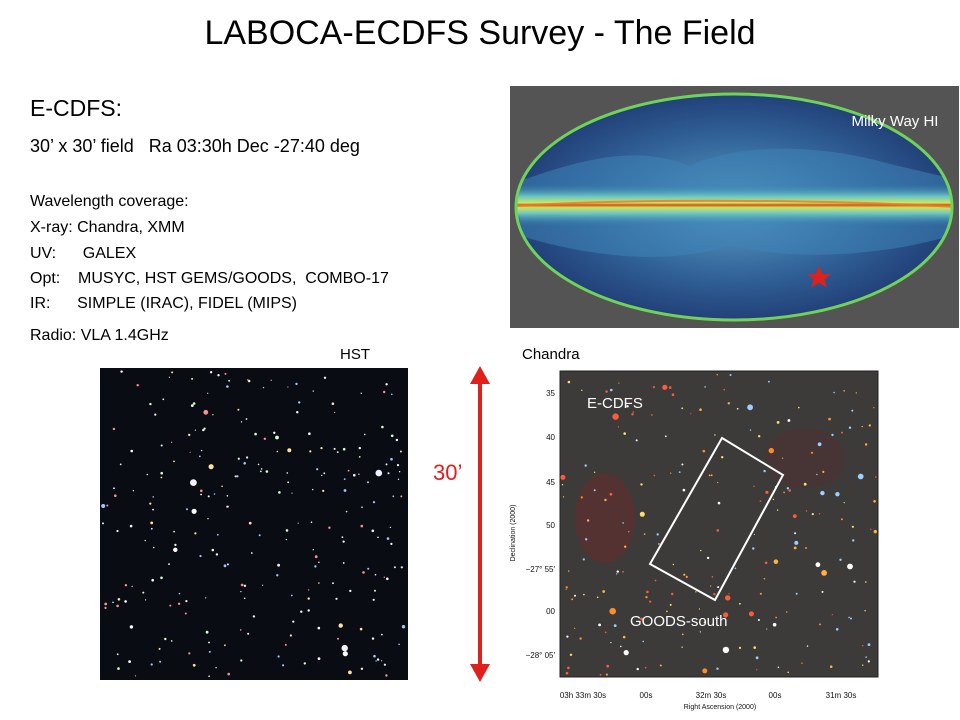 Image resolution: width=960 pixels, height=720 pixels. I want to click on y-tick-label: 40, so click(550, 437).